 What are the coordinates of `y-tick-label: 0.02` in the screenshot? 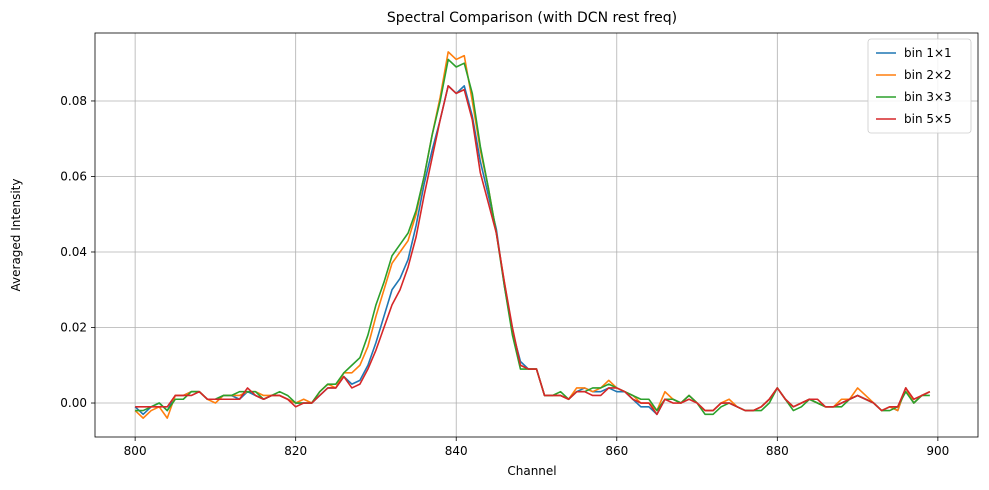 It's located at (73, 328).